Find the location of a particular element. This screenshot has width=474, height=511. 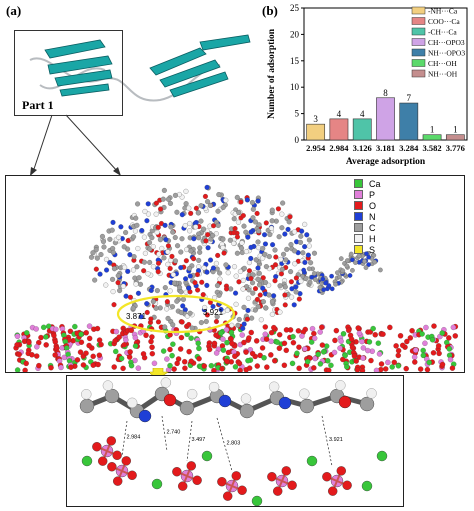

legend-label: -CH···Ca is located at coordinates (442, 32).